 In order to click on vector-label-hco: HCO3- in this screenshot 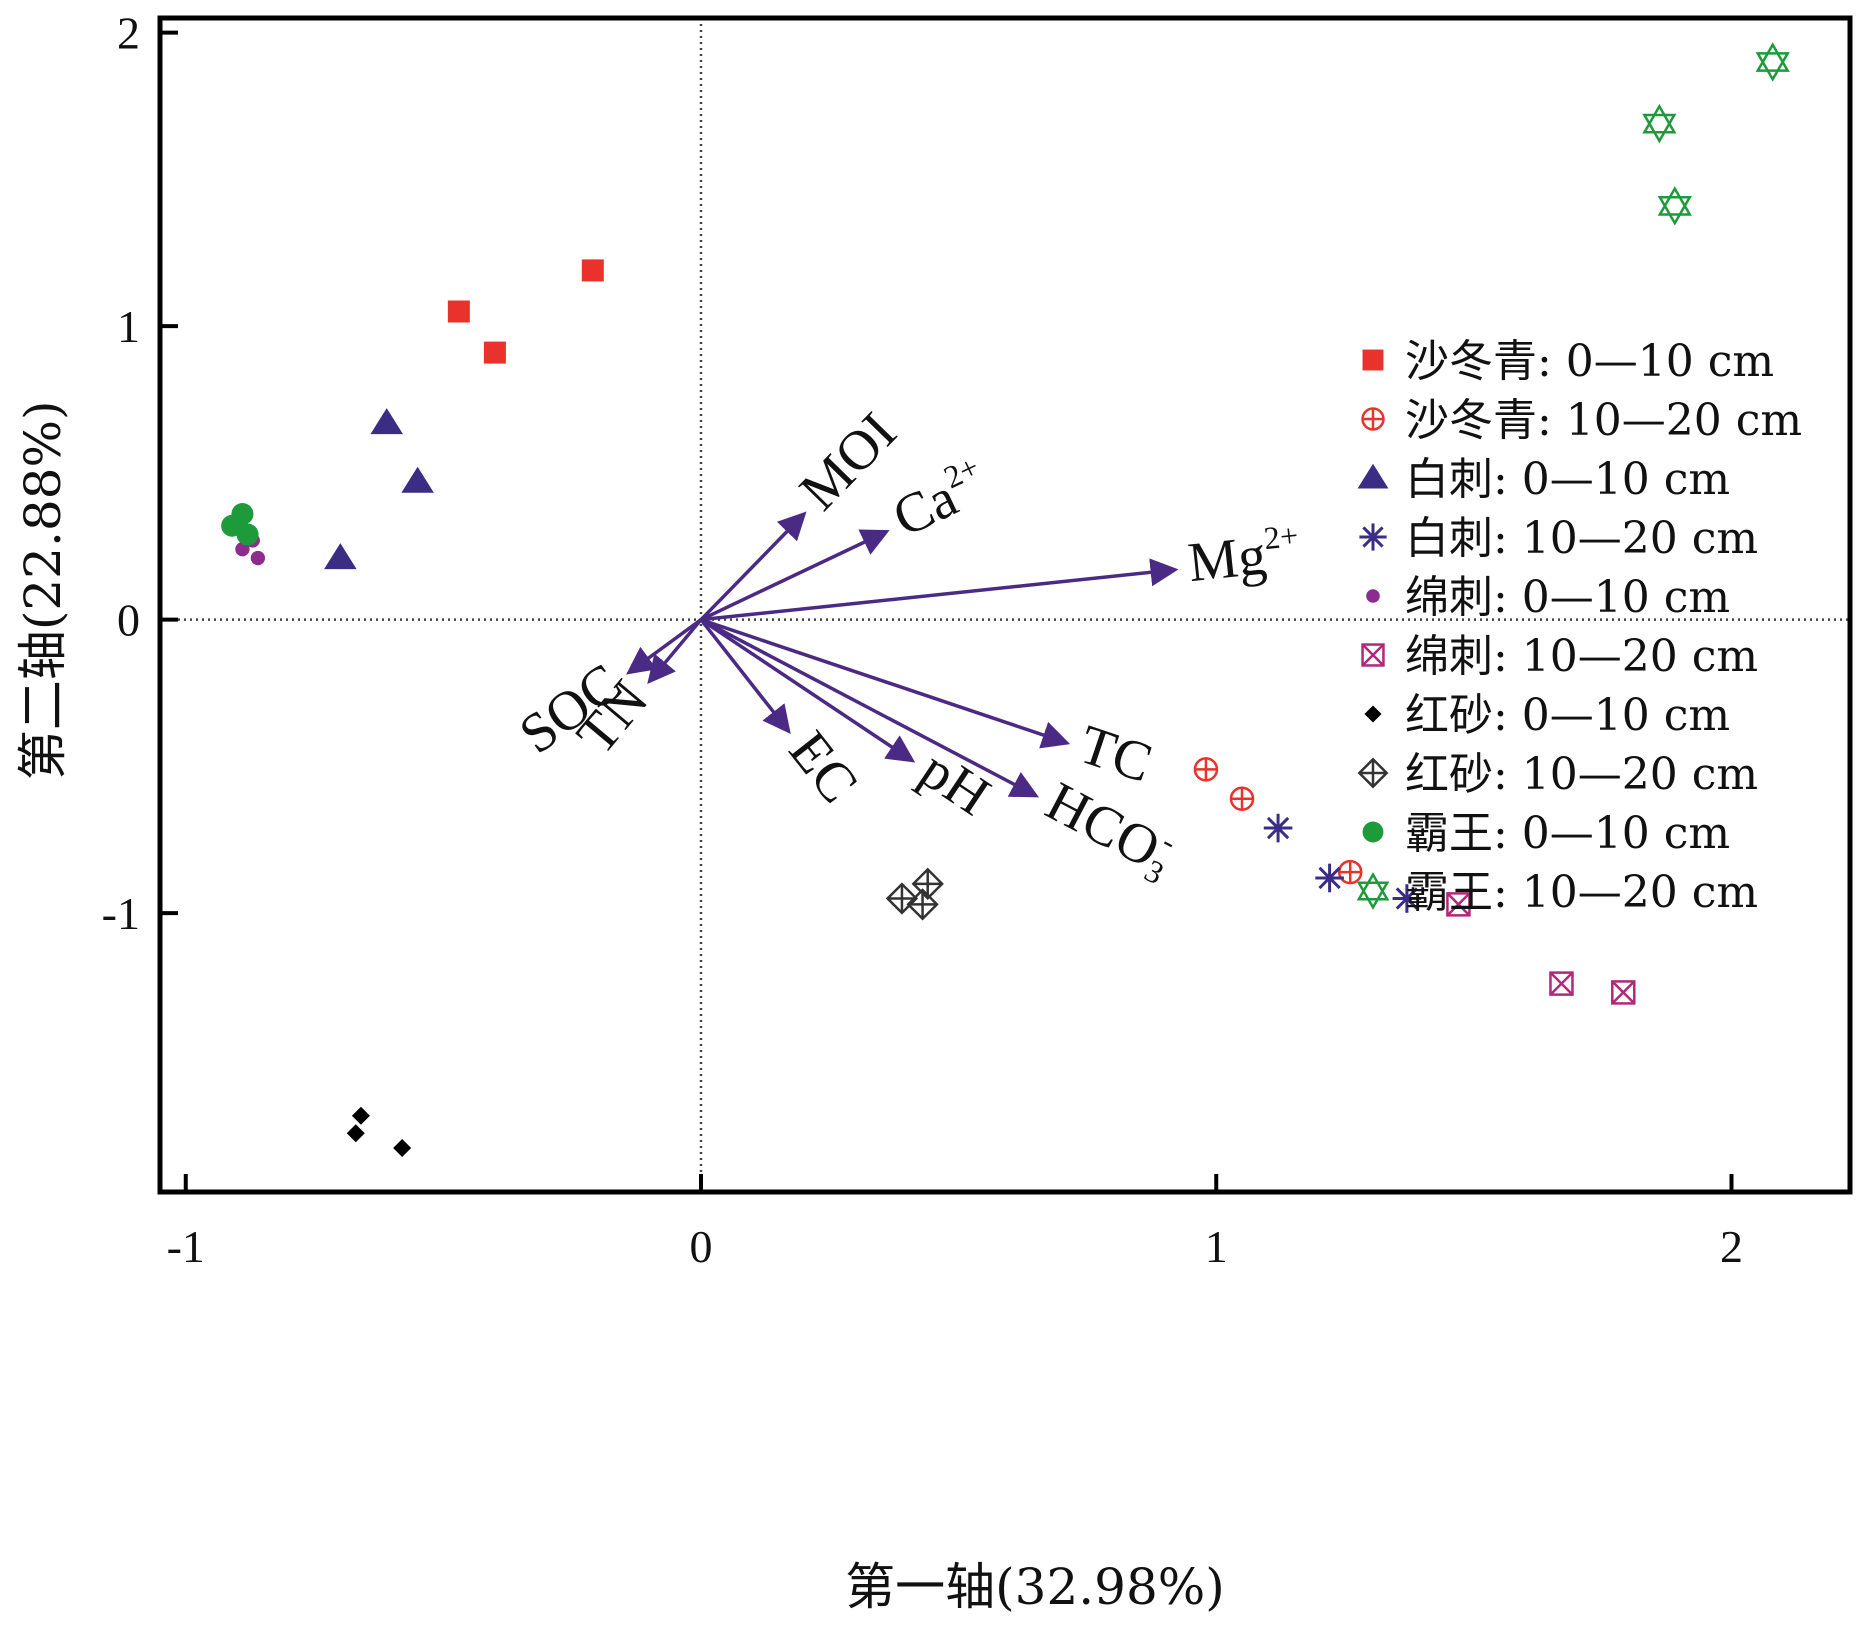, I will do `click(1109, 829)`.